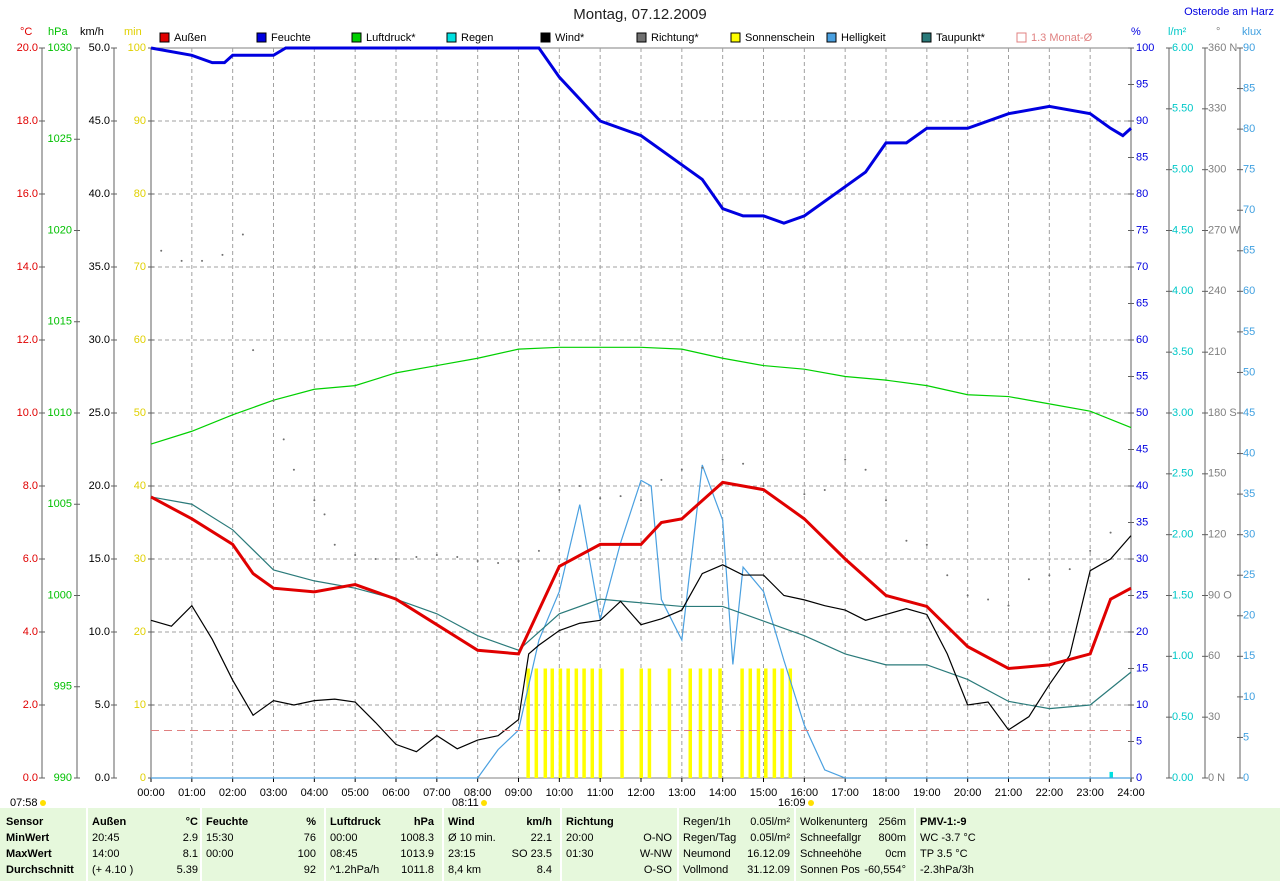 The width and height of the screenshot is (1280, 881). Describe the element at coordinates (291, 38) in the screenshot. I see `legend-label: Feuchte` at that location.